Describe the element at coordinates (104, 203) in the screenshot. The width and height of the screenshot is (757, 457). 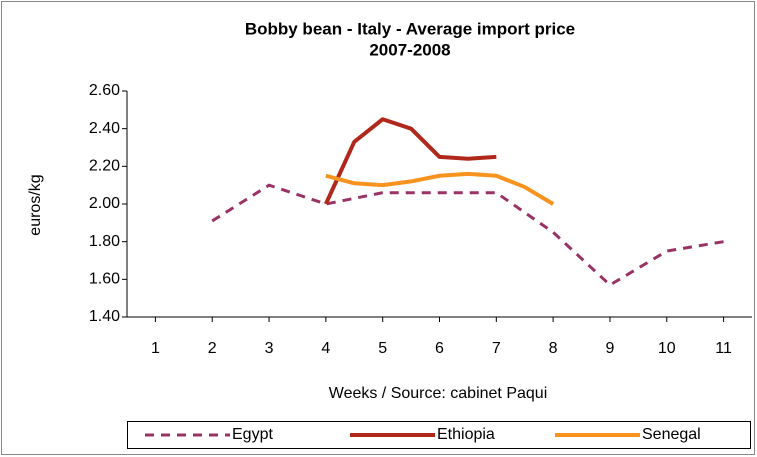
I see `y-tick-label: 2.00` at that location.